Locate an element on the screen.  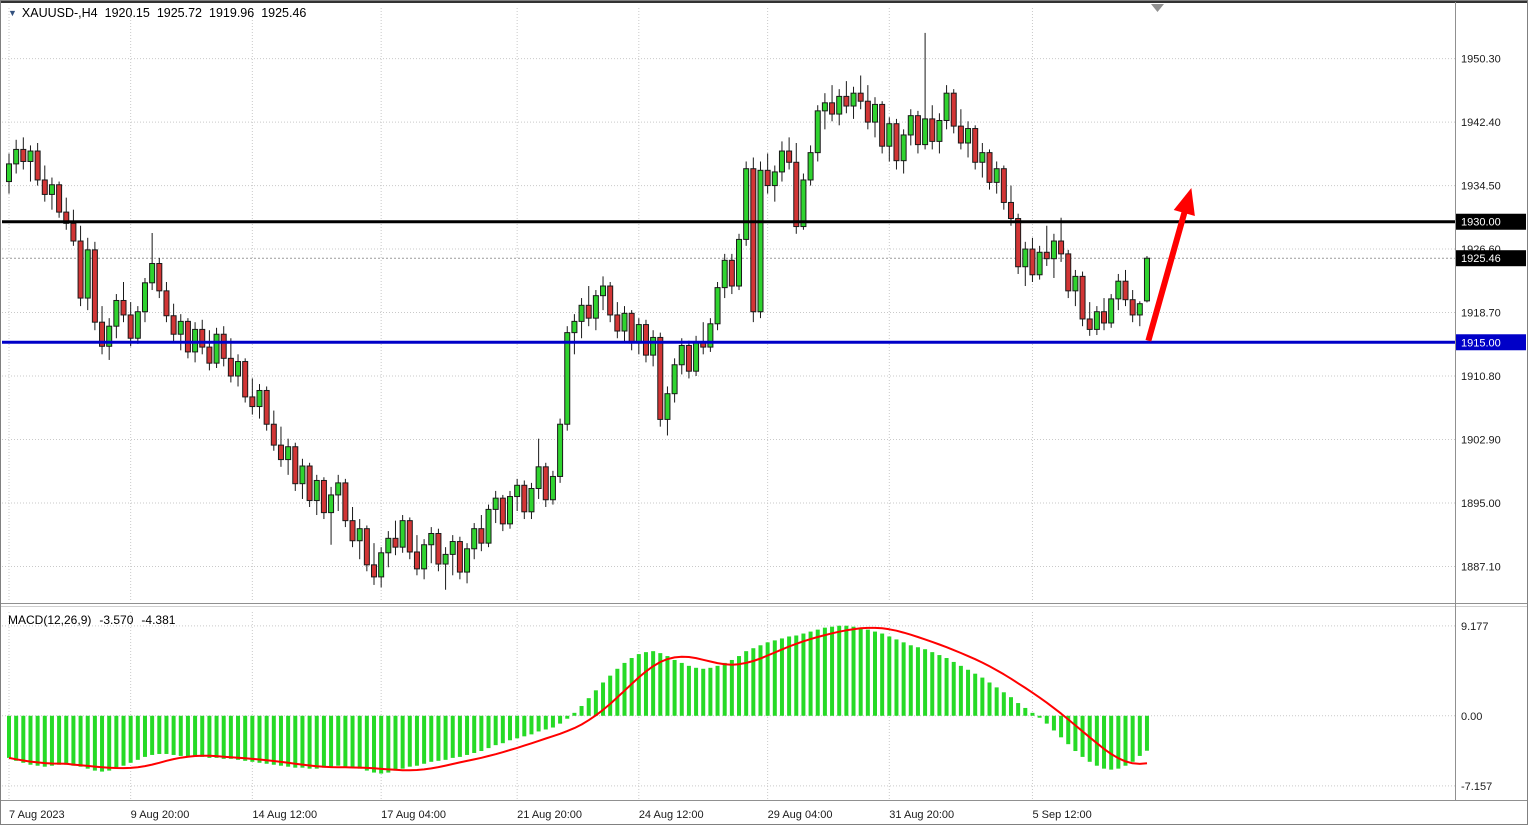
time-axis-label: 9 Aug 20:00 is located at coordinates (160, 815).